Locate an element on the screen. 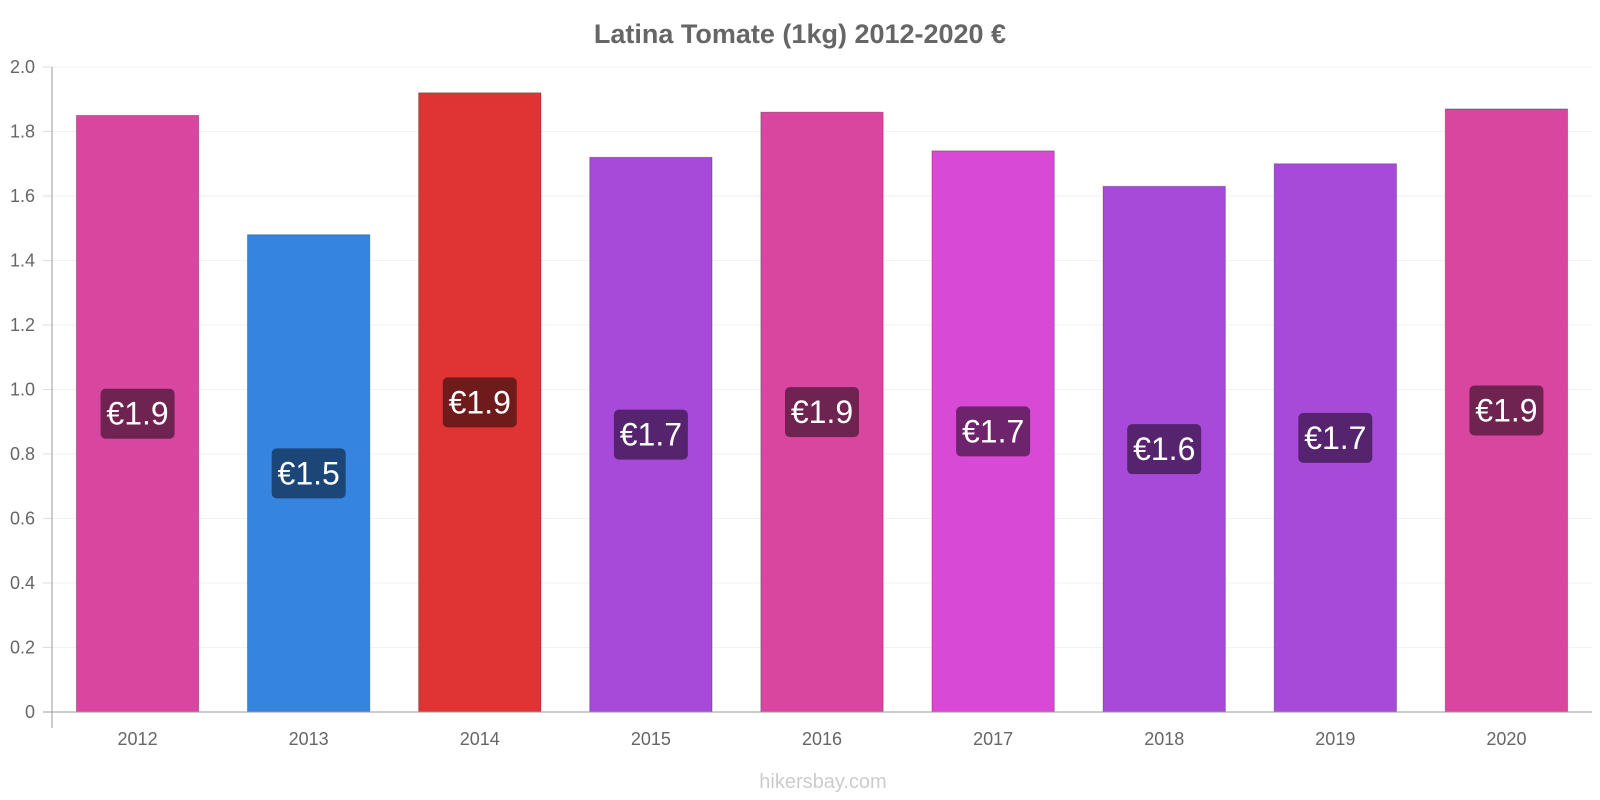 The width and height of the screenshot is (1600, 800). y-tick-label: 1.6 is located at coordinates (22, 196).